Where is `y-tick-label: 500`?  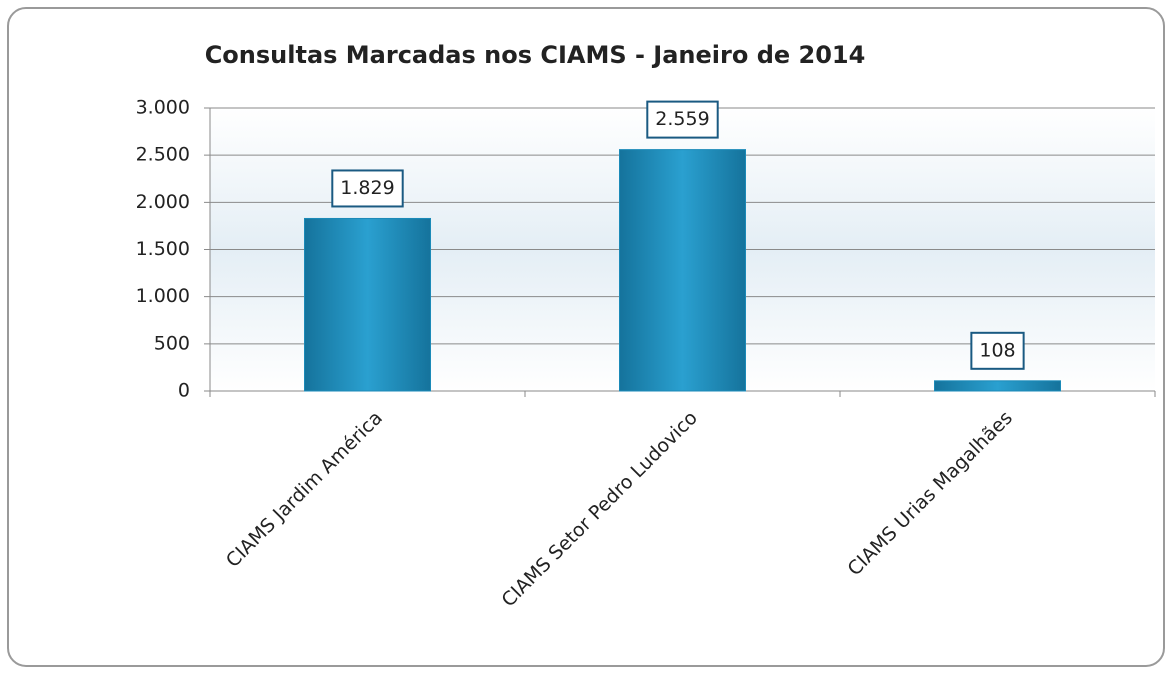
y-tick-label: 500 is located at coordinates (172, 343).